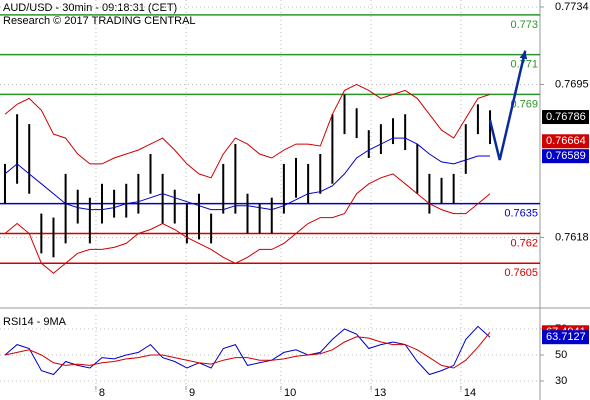  What do you see at coordinates (524, 25) in the screenshot?
I see `level-label: 0.773` at bounding box center [524, 25].